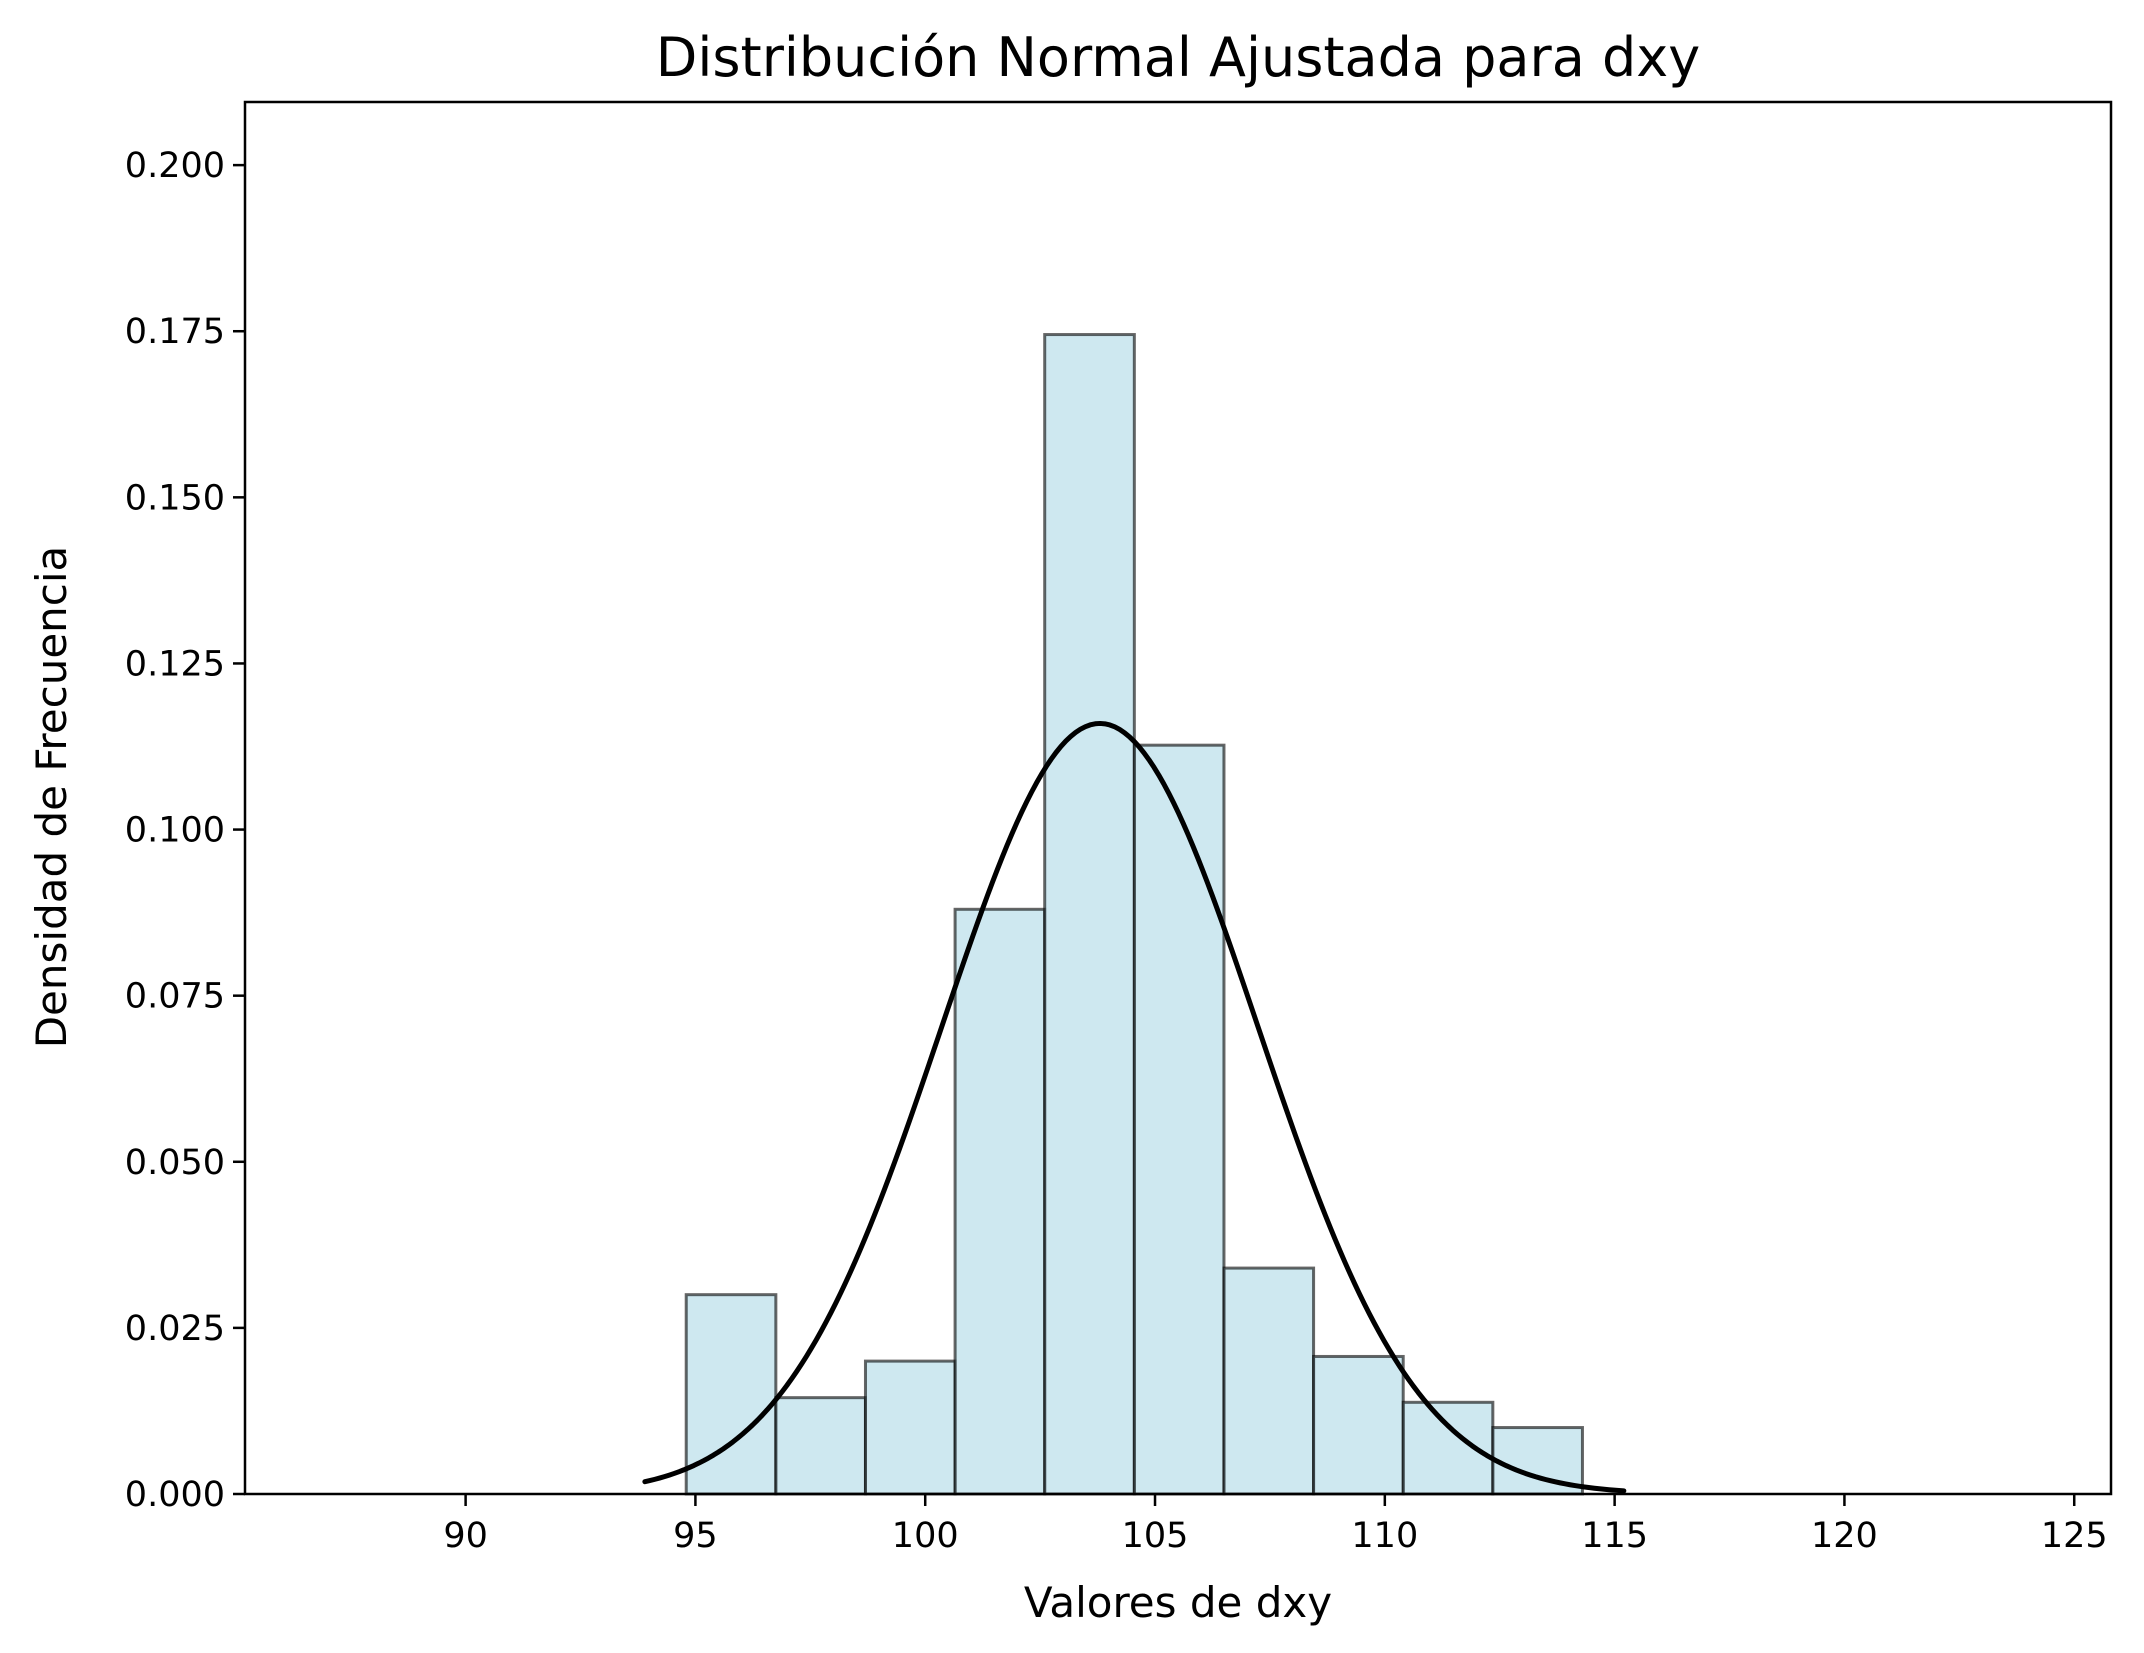 This screenshot has height=1653, width=2144. What do you see at coordinates (175, 498) in the screenshot?
I see `y-tick-label: 0.150` at bounding box center [175, 498].